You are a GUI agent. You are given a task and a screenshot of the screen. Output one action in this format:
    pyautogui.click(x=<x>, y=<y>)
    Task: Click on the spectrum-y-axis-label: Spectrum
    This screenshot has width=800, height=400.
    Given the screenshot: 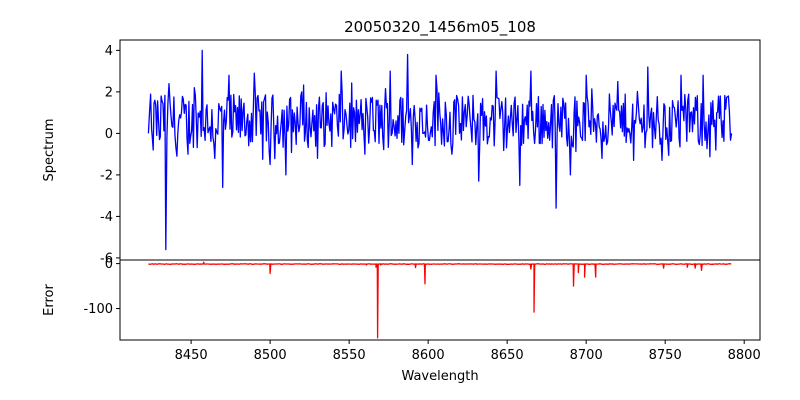 What is the action you would take?
    pyautogui.click(x=49, y=150)
    